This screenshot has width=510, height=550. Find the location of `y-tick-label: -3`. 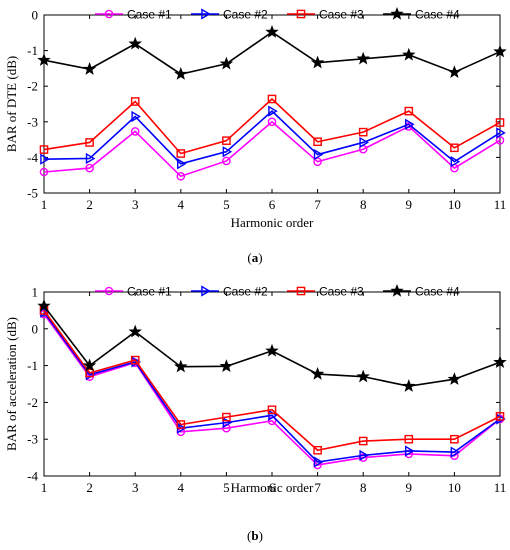

y-tick-label: -3 is located at coordinates (32, 121).